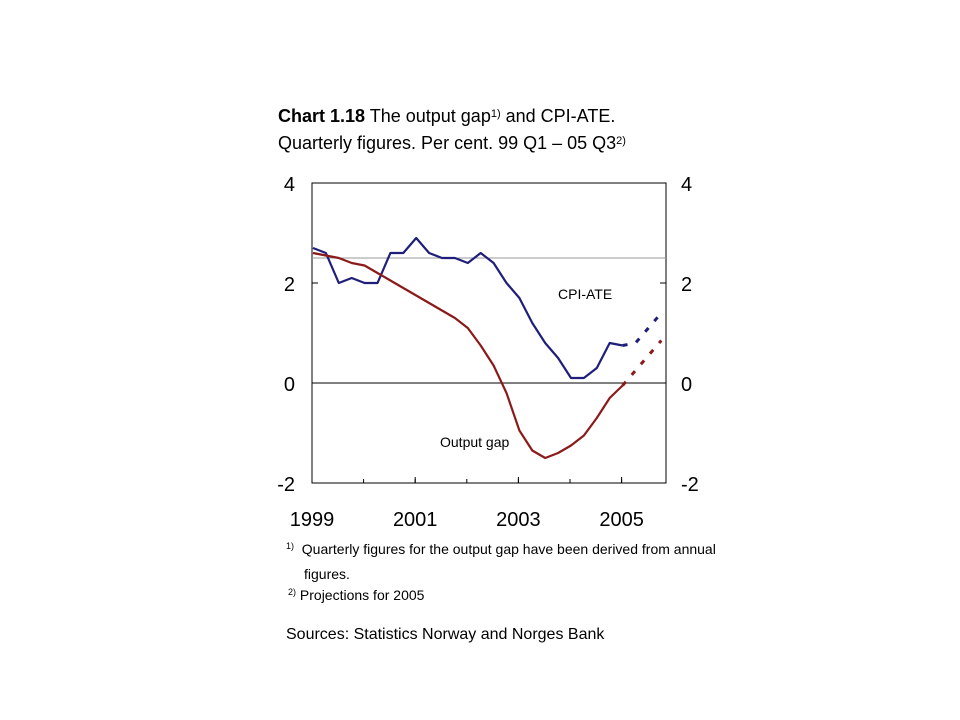 Image resolution: width=960 pixels, height=720 pixels. I want to click on title-line1: The output gap, so click(430, 116).